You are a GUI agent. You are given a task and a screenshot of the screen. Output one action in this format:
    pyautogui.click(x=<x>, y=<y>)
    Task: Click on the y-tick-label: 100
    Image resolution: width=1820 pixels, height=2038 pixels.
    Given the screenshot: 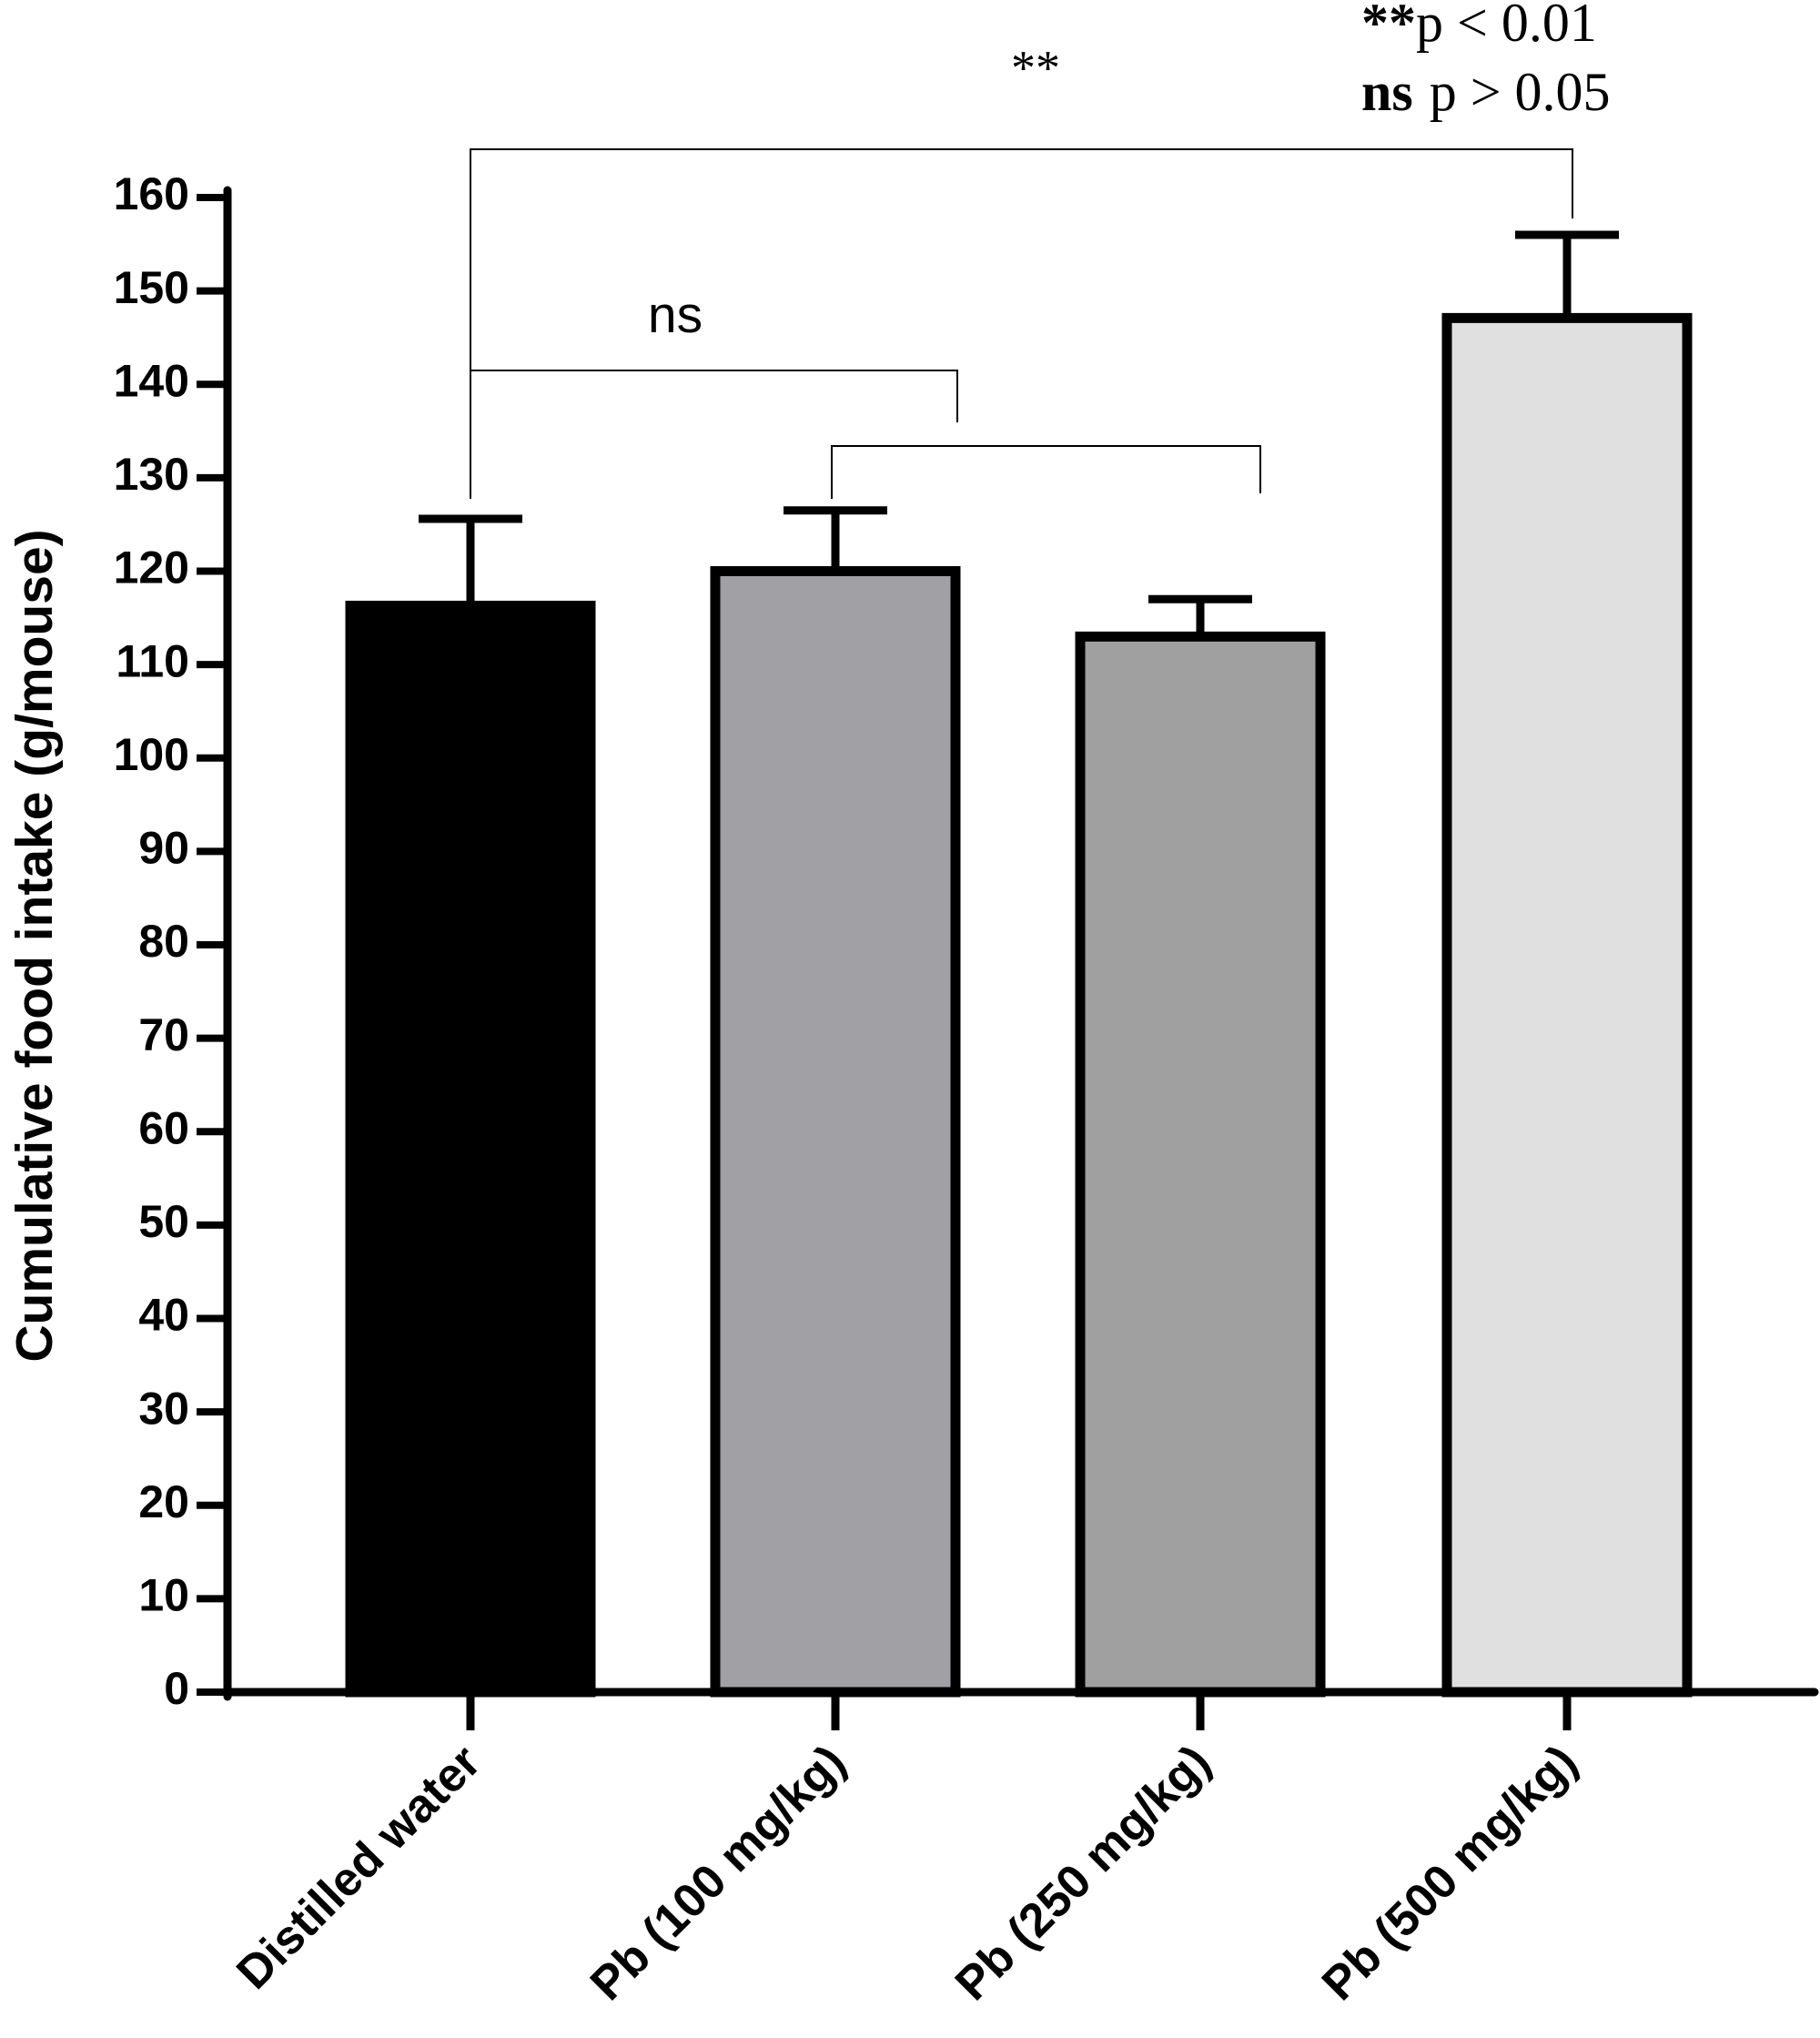 What is the action you would take?
    pyautogui.click(x=152, y=754)
    